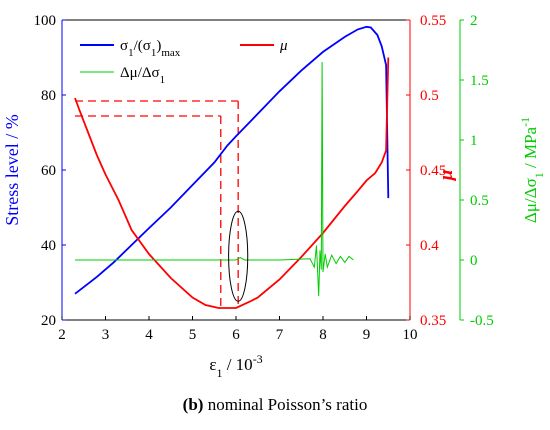 The width and height of the screenshot is (550, 430). I want to click on x-tick-label: 8, so click(323, 335).